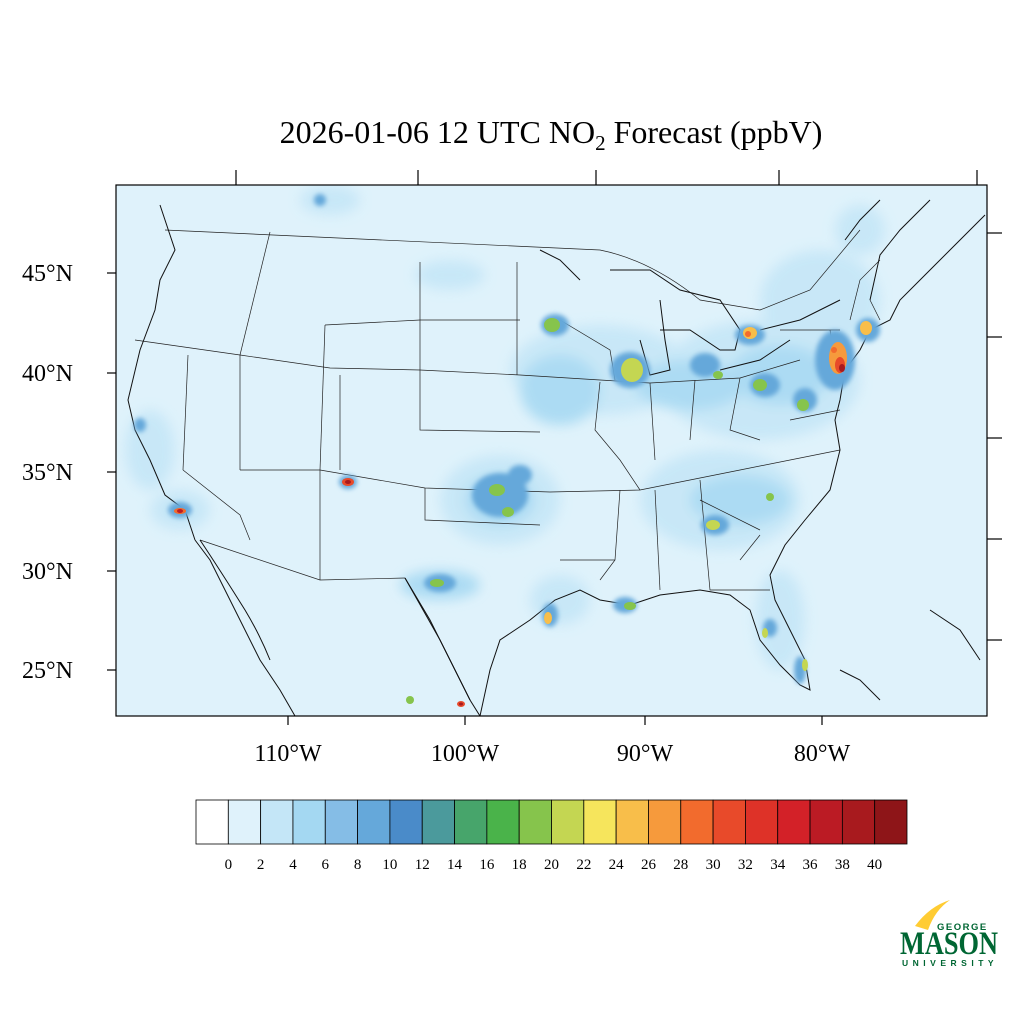  I want to click on colorbar-tick-label: 12, so click(422, 865).